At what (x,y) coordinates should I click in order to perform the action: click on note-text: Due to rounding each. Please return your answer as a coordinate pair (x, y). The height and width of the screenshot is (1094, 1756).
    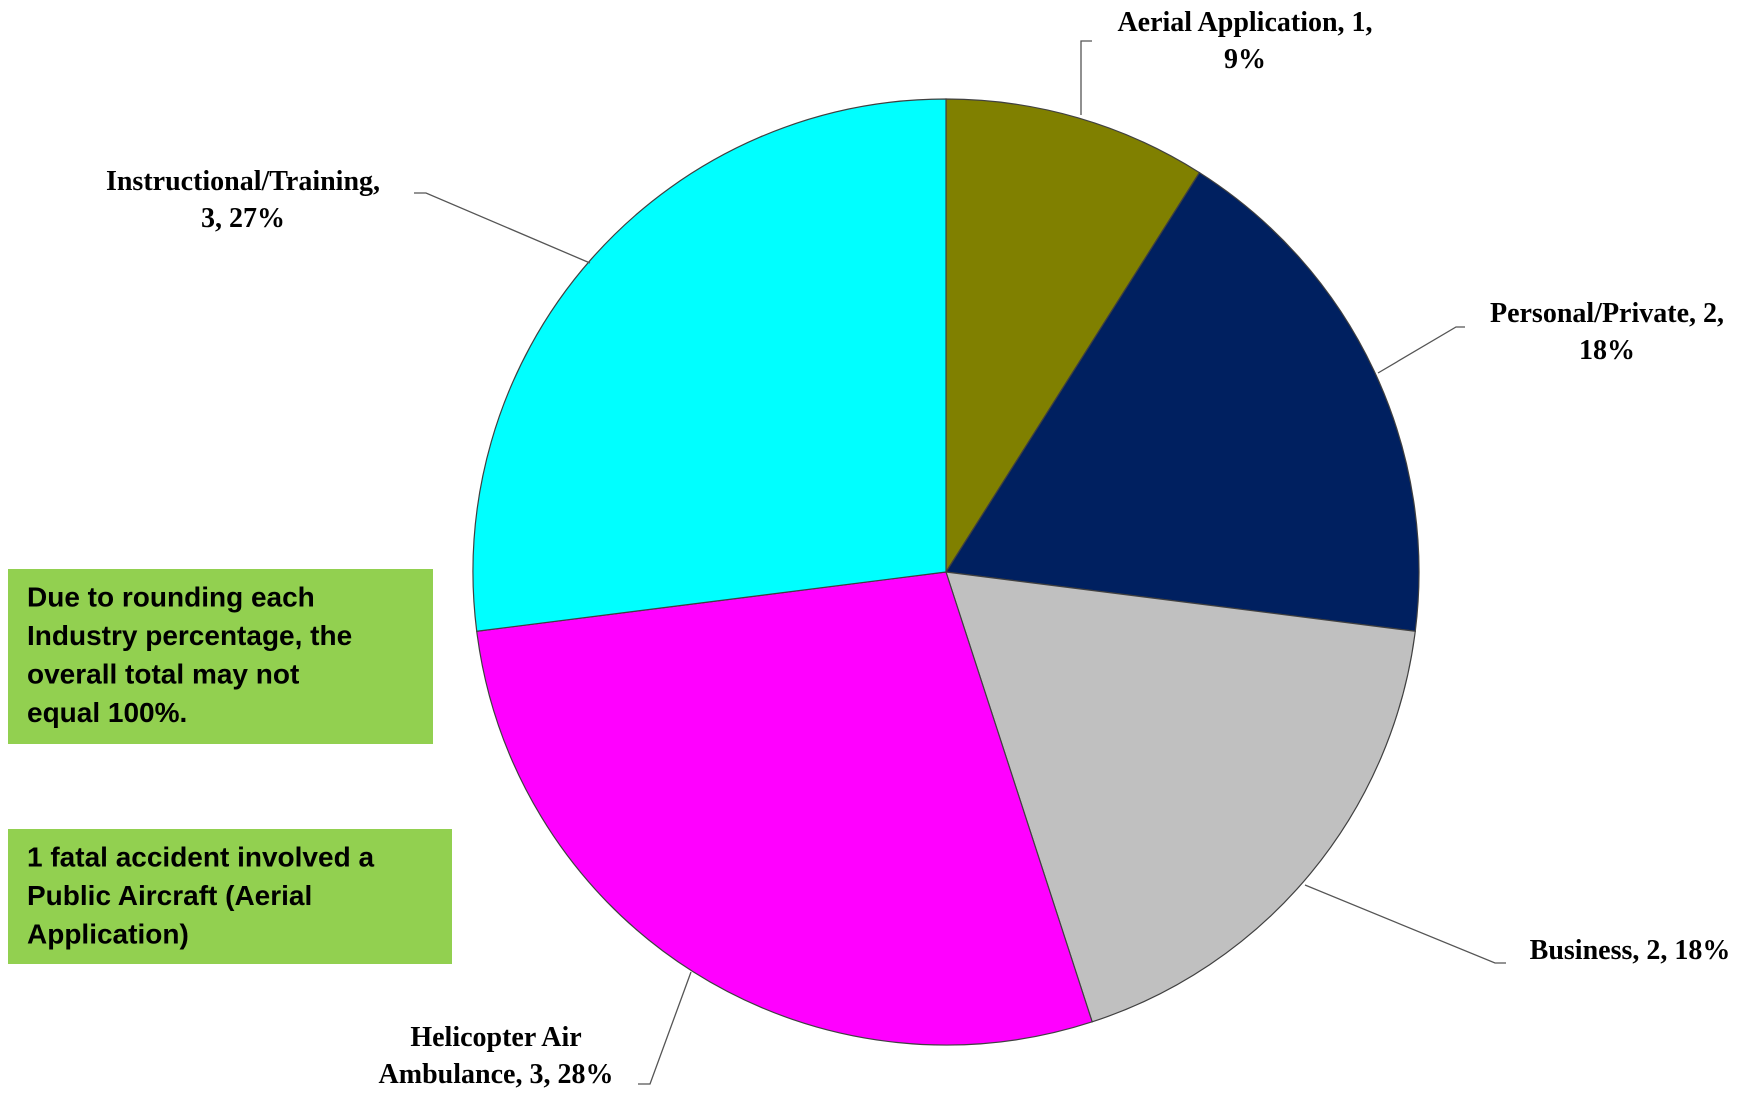
    Looking at the image, I should click on (171, 596).